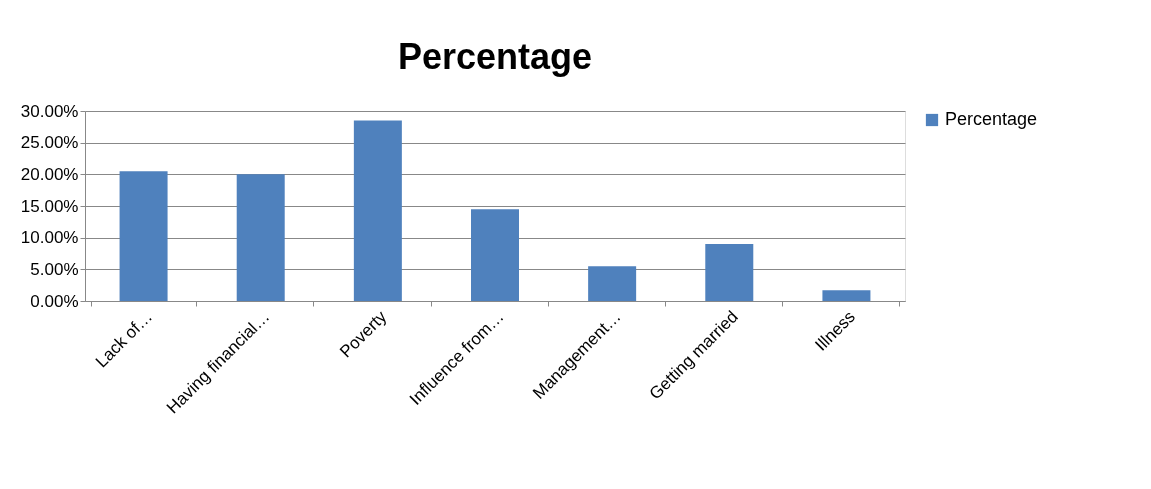 This screenshot has width=1151, height=489. I want to click on legend-label: Percentage, so click(991, 119).